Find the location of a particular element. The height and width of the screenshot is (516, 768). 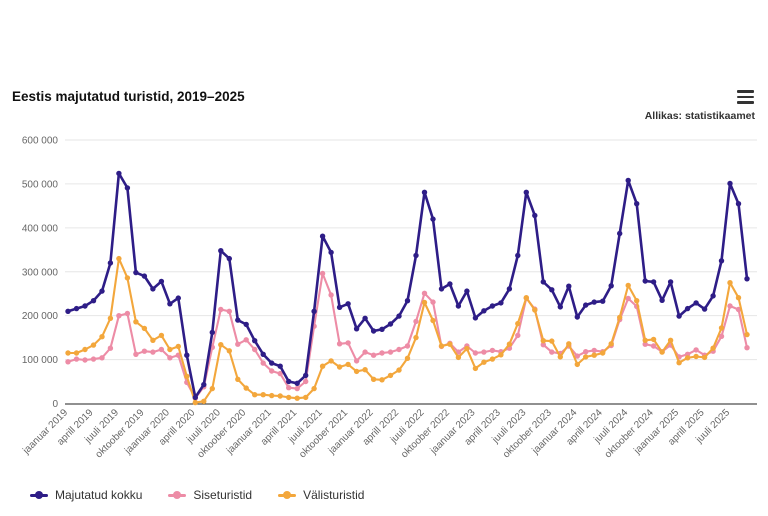

hamburger-icon is located at coordinates (745, 97).